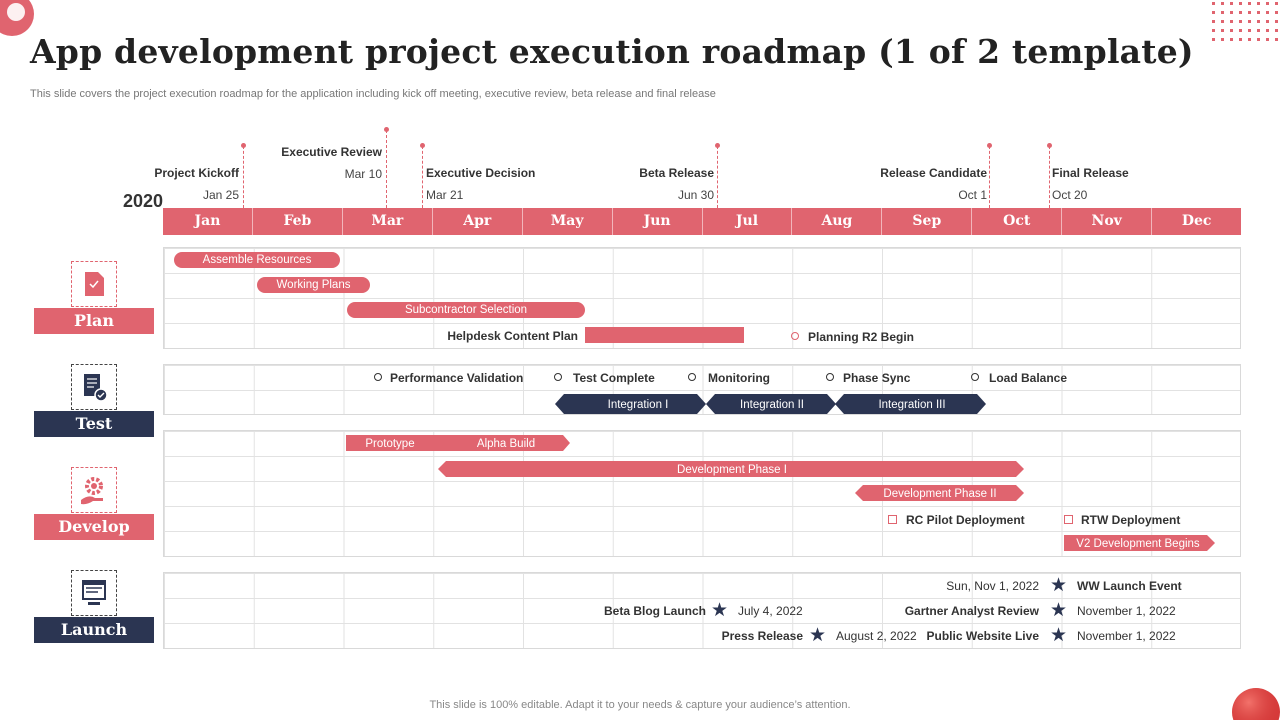  I want to click on milestone-date: Mar 10, so click(363, 174).